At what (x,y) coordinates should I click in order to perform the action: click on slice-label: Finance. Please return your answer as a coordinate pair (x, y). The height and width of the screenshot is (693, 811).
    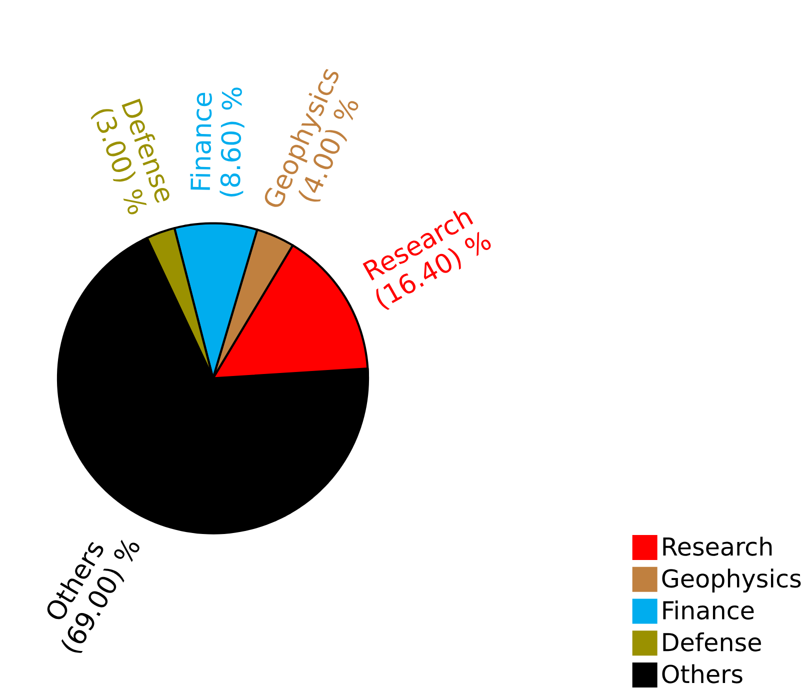
    Looking at the image, I should click on (201, 141).